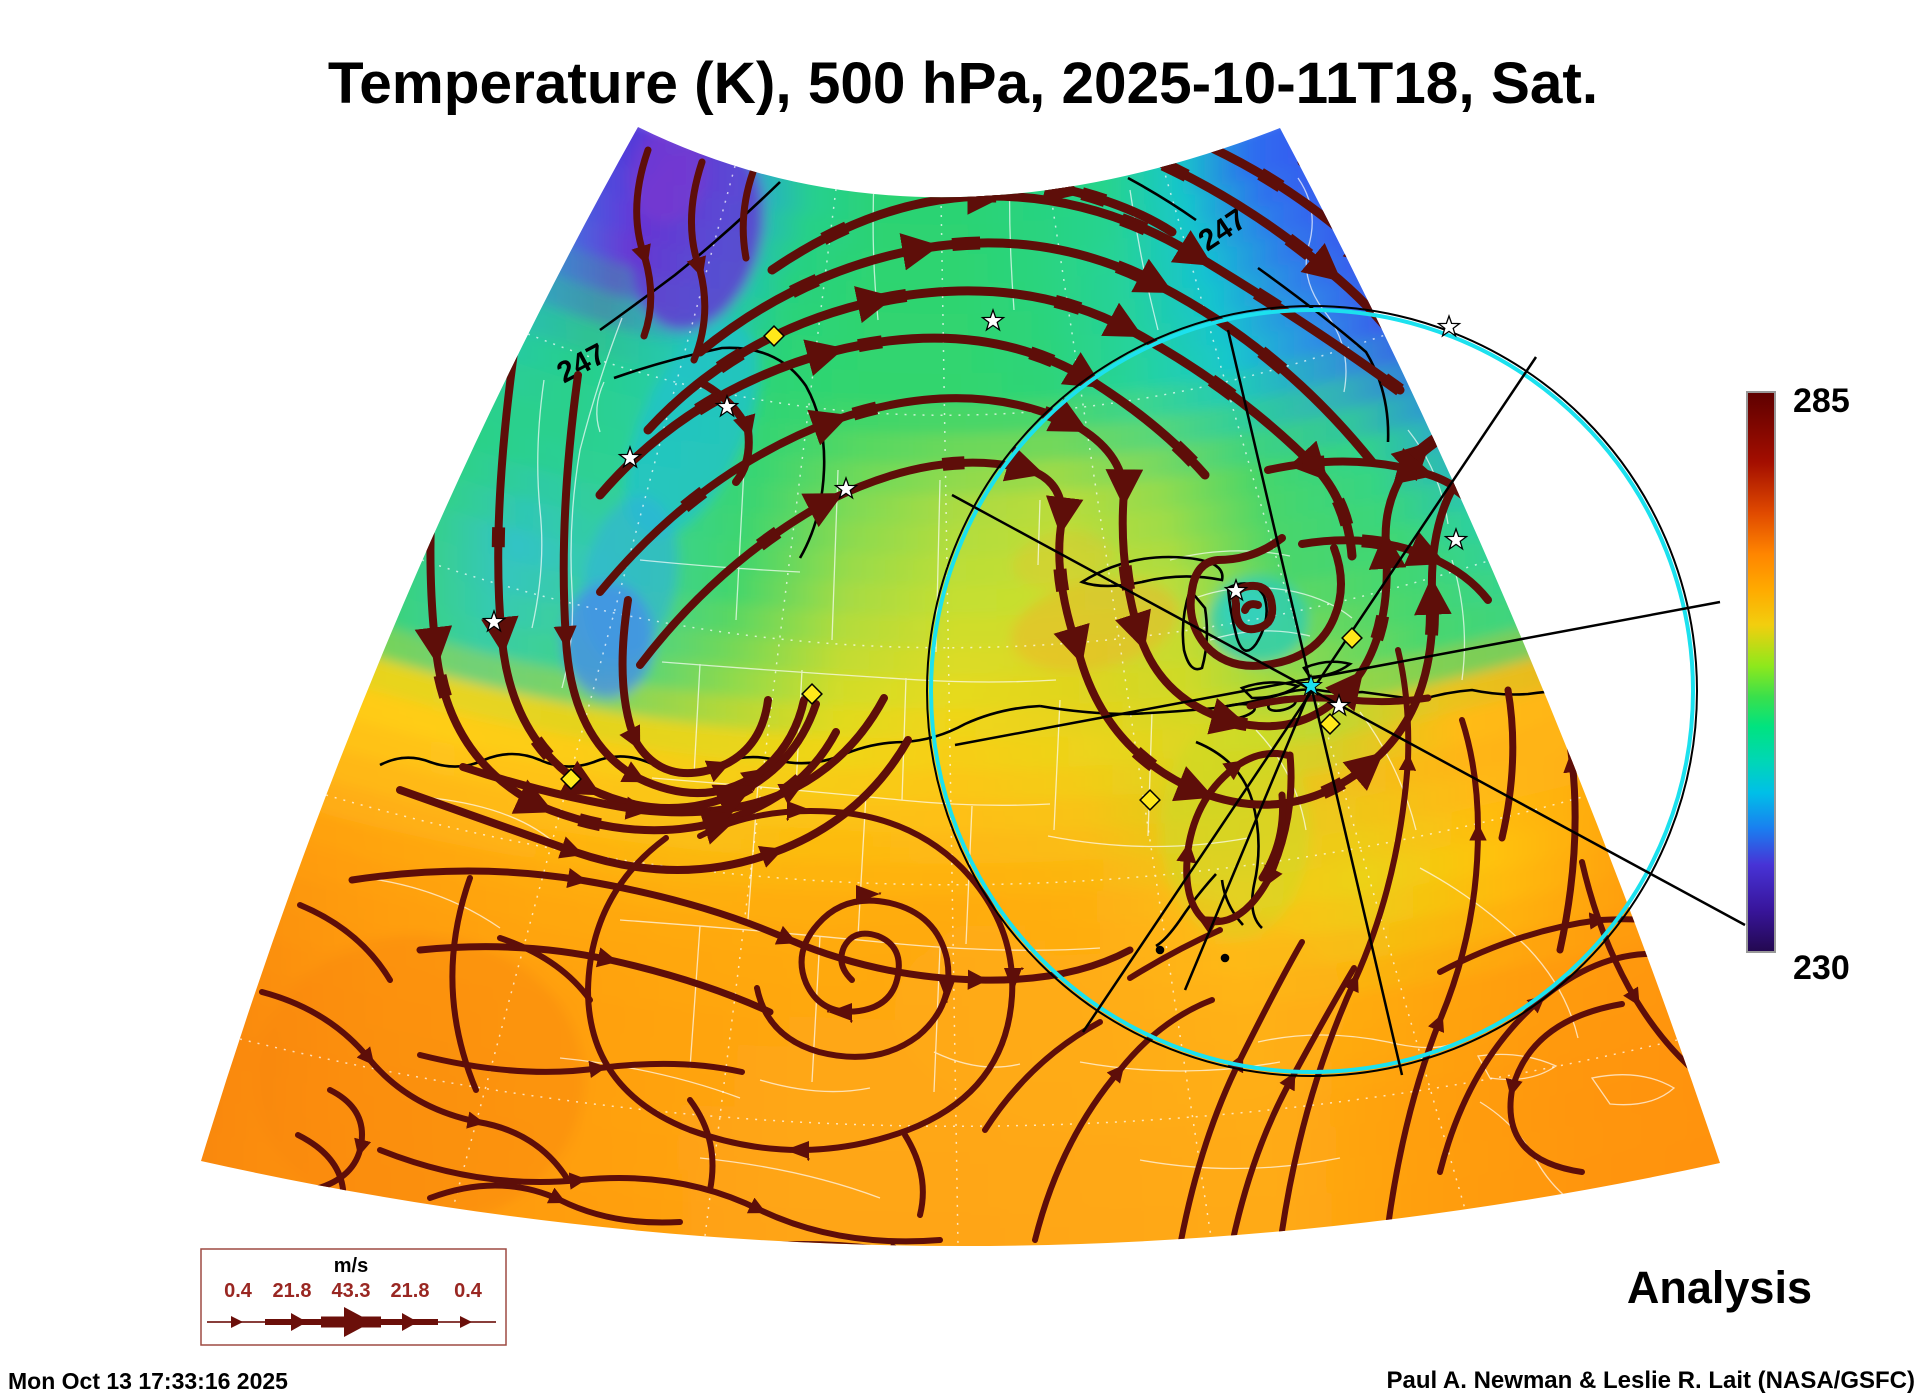 This screenshot has width=1926, height=1399. I want to click on svg-text: 230, so click(1821, 968).